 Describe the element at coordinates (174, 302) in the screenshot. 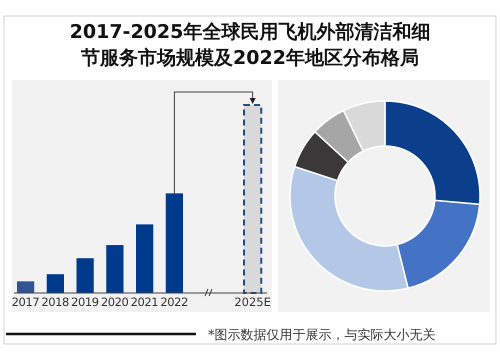

I see `x-tick-label: 2022` at that location.